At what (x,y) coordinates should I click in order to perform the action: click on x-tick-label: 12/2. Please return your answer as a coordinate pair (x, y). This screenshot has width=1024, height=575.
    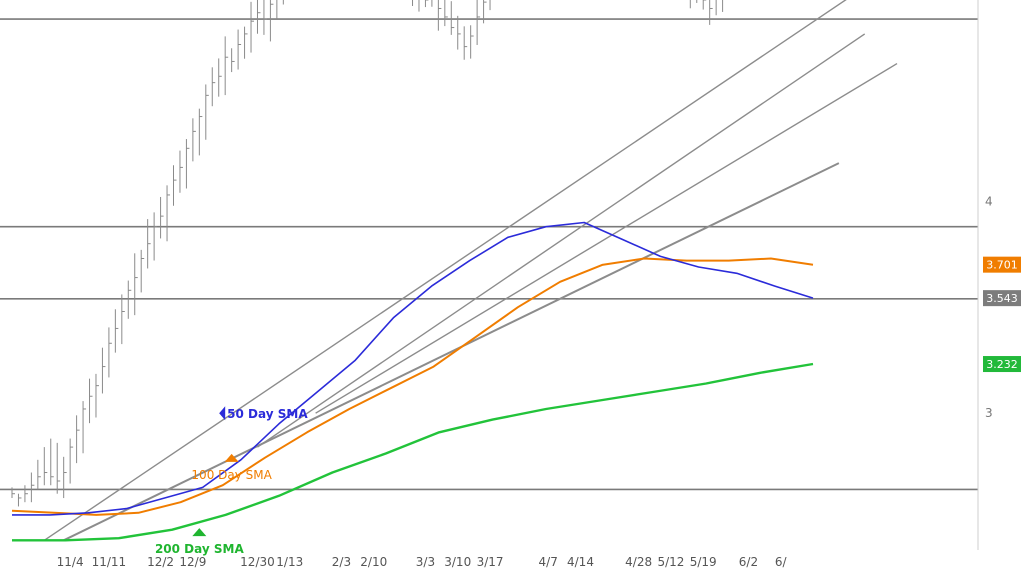
    Looking at the image, I should click on (160, 562).